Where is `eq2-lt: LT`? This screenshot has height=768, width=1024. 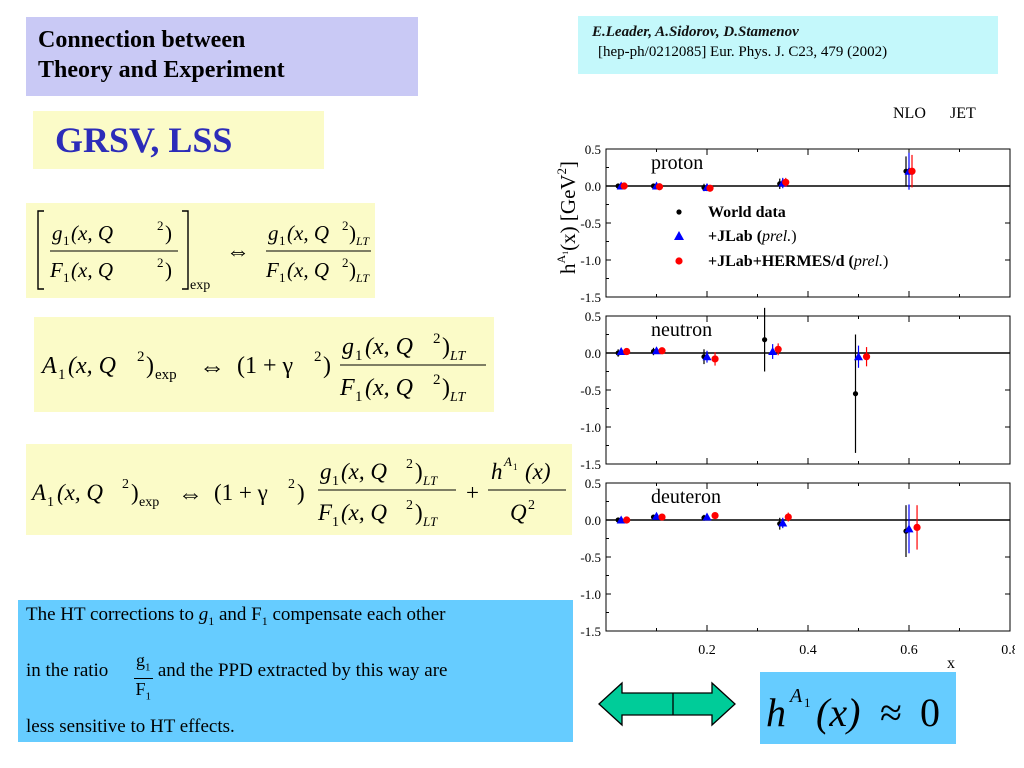 eq2-lt: LT is located at coordinates (458, 356).